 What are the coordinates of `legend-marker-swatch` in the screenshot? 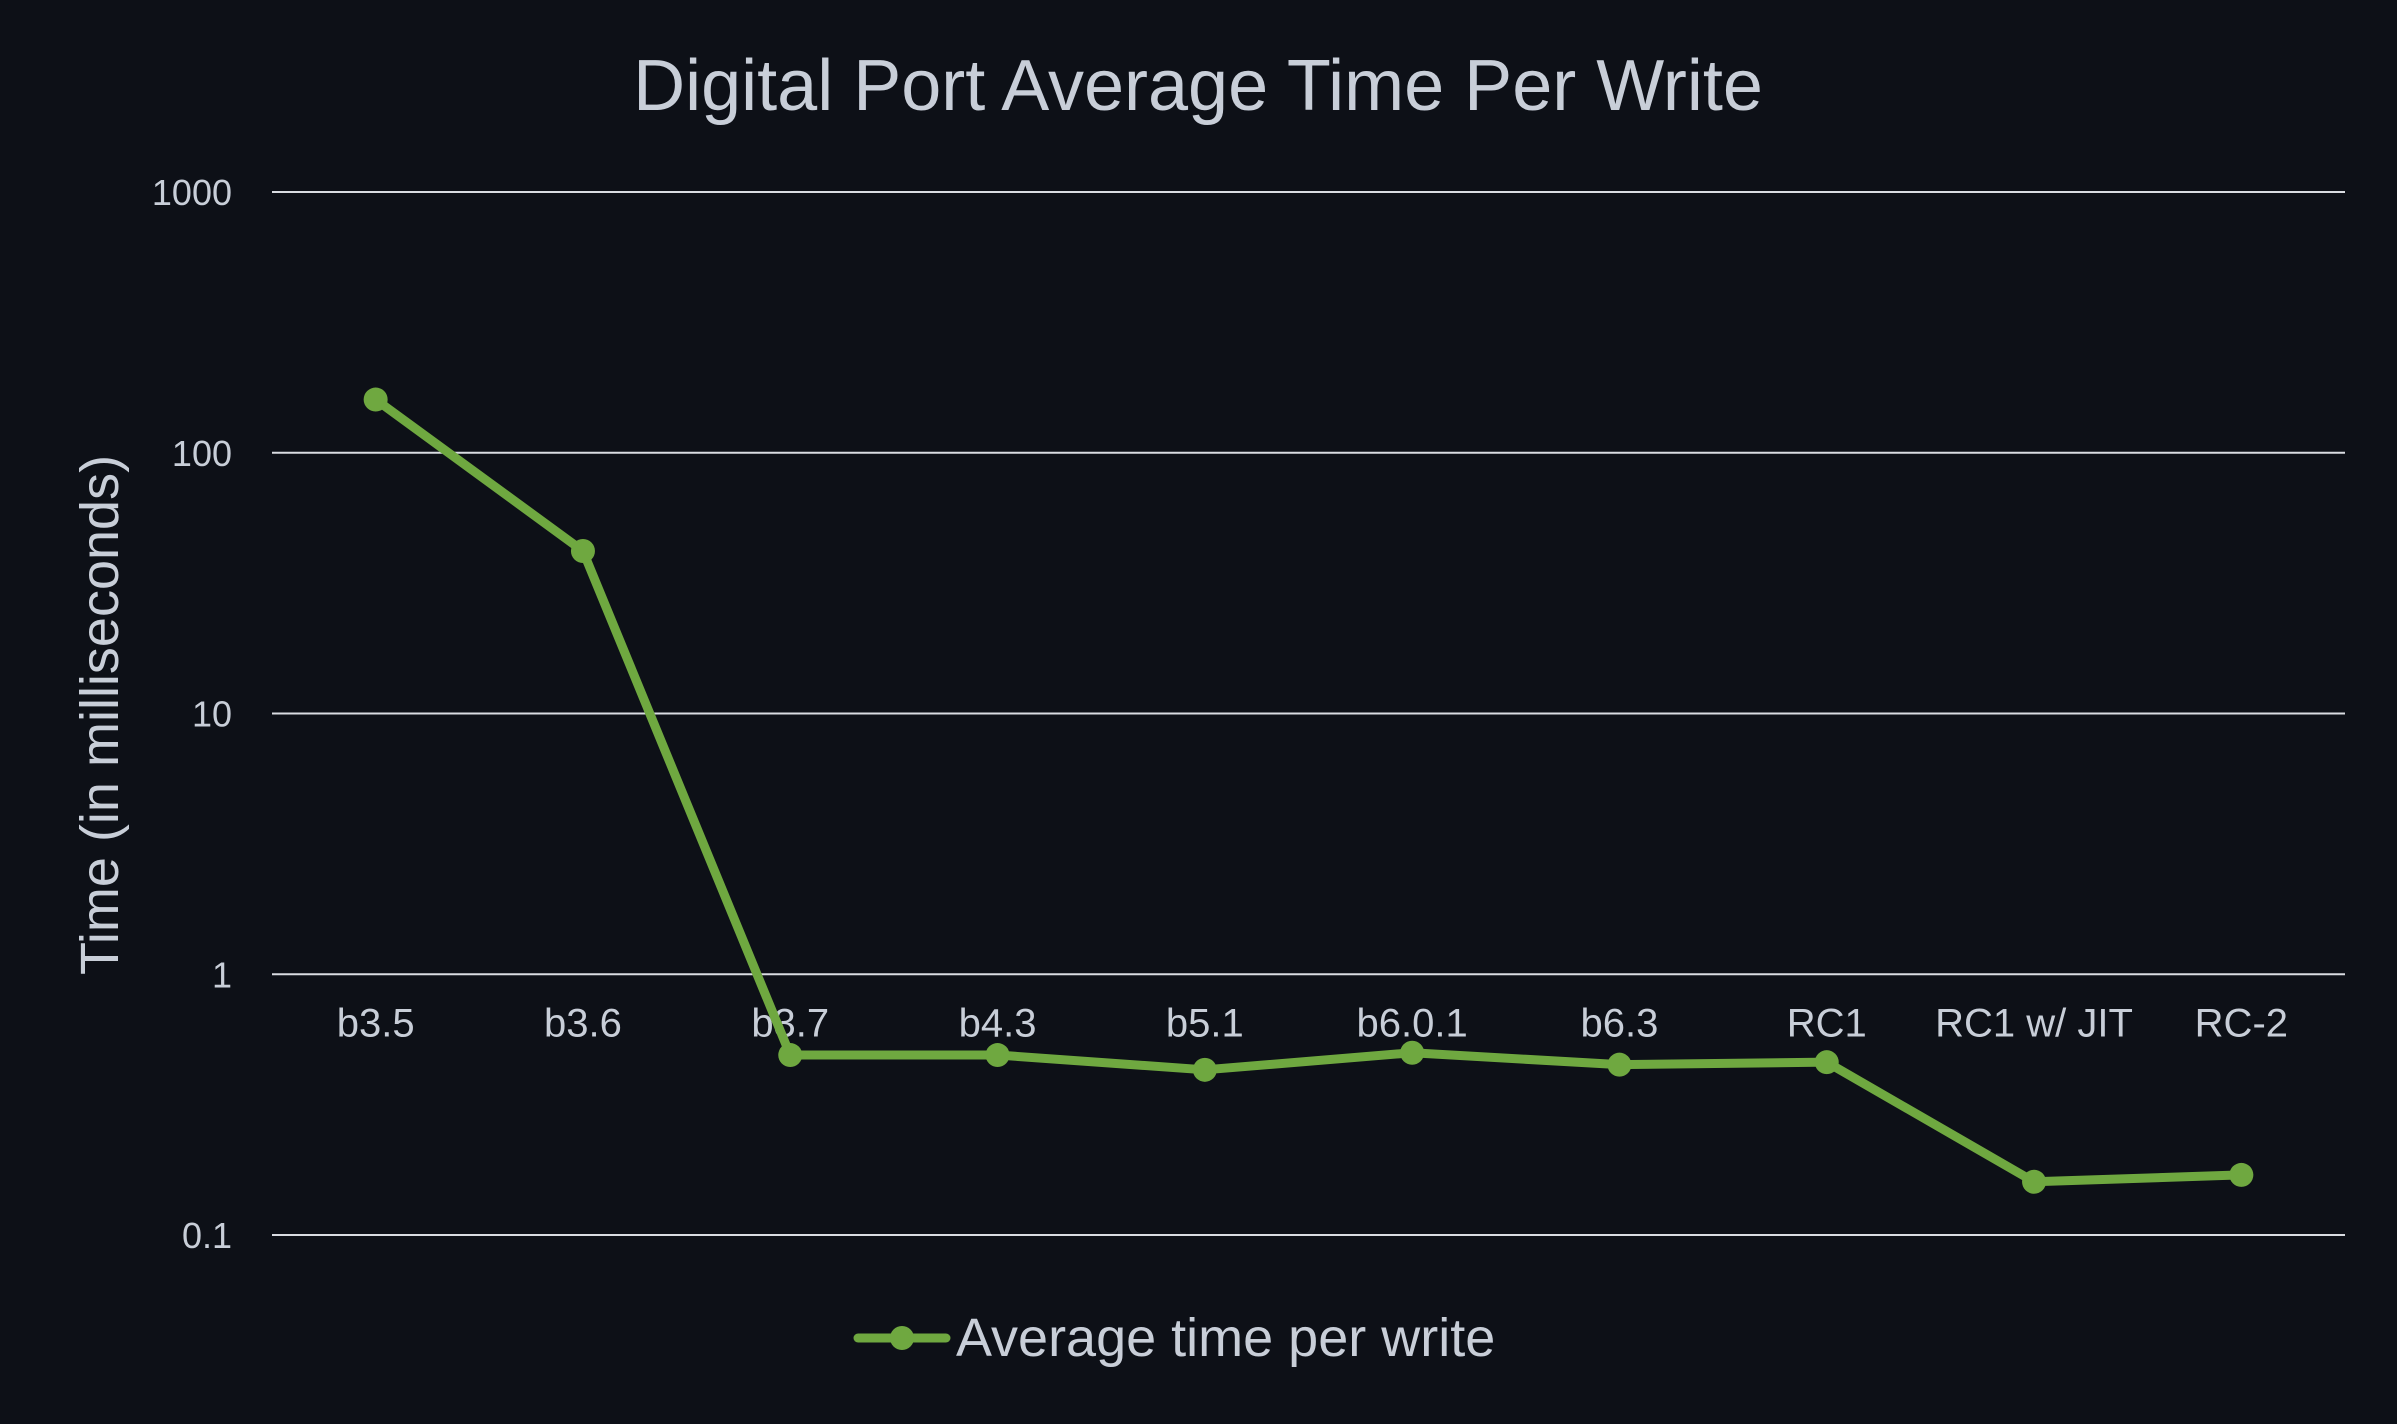 It's located at (902, 1338).